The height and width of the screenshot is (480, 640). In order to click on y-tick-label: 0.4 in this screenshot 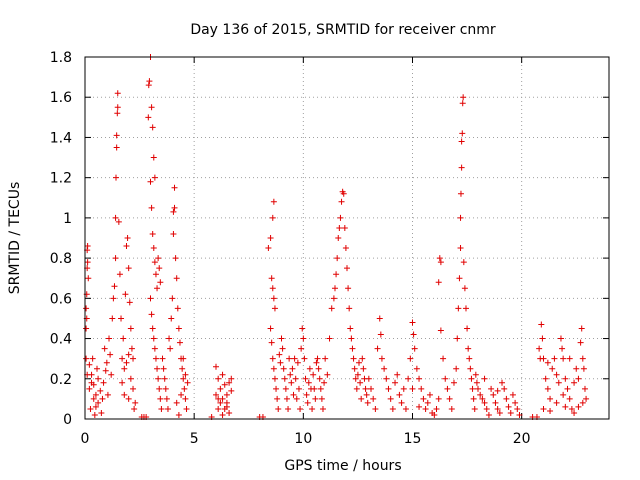, I will do `click(61, 340)`.